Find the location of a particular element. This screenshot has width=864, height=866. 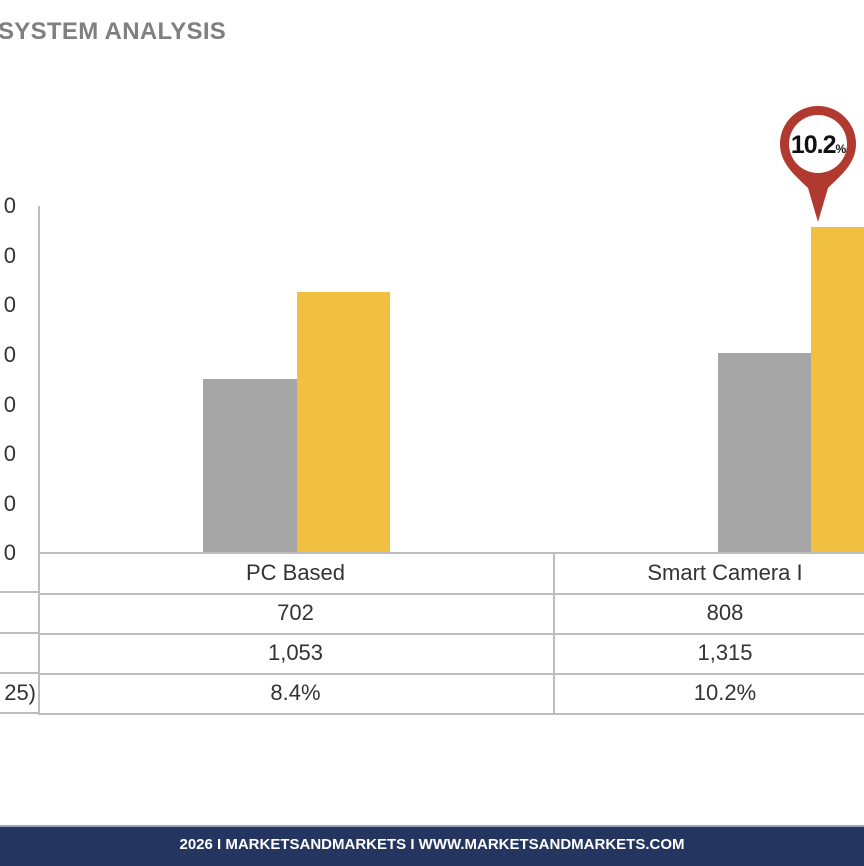

table-cell: 10.2% is located at coordinates (725, 692).